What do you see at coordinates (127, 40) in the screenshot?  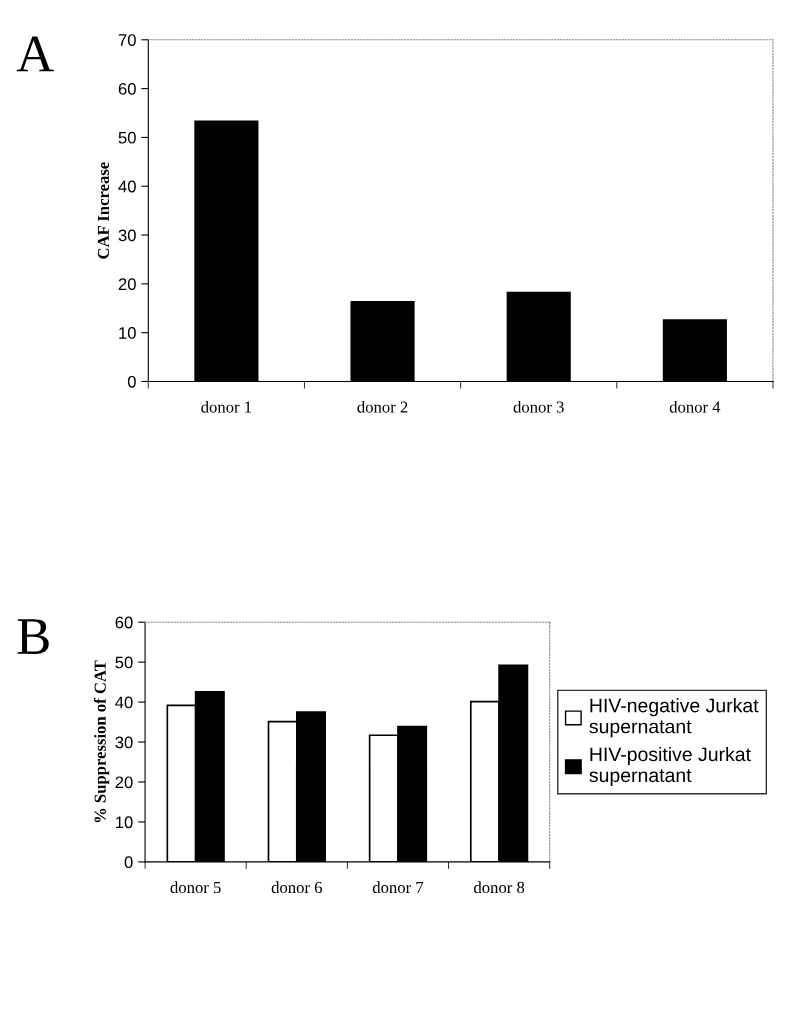 I see `y-tick-label: 70` at bounding box center [127, 40].